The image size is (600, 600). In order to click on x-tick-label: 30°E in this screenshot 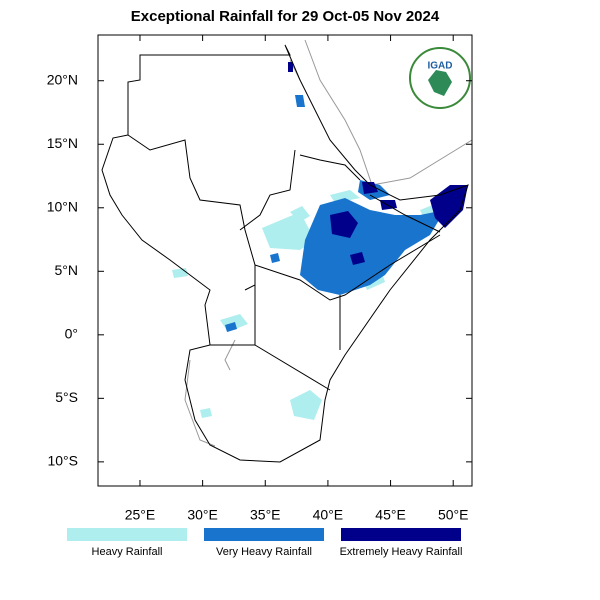, I will do `click(202, 515)`.